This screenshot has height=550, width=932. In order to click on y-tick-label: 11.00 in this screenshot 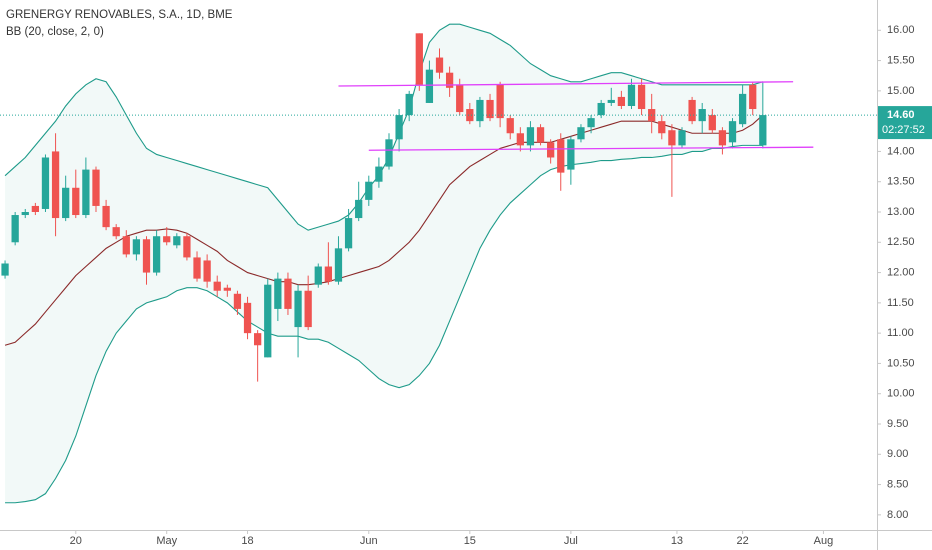, I will do `click(900, 333)`.